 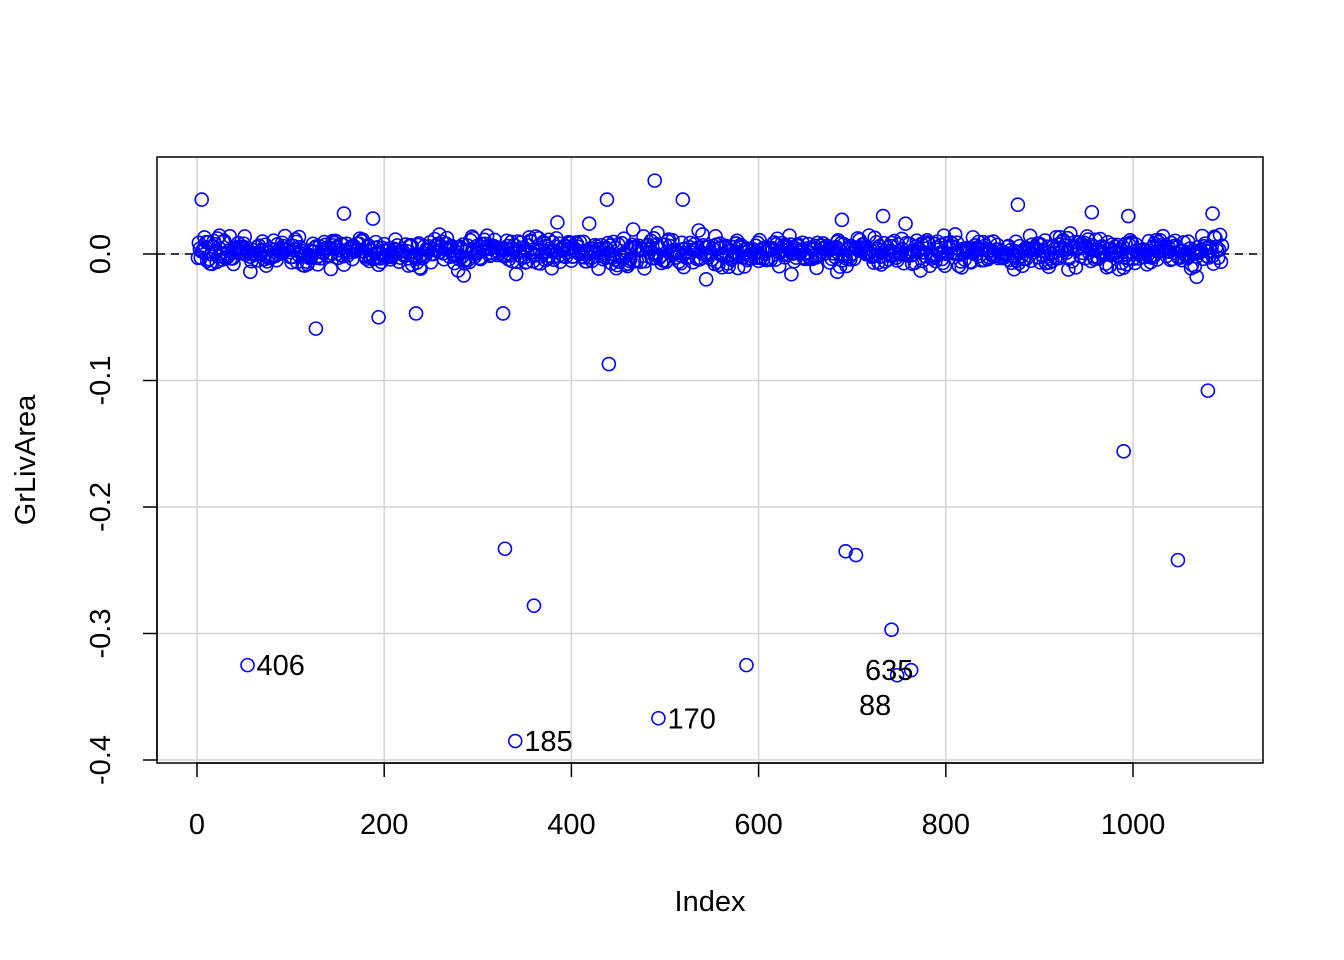 What do you see at coordinates (691, 719) in the screenshot?
I see `point-label: 170` at bounding box center [691, 719].